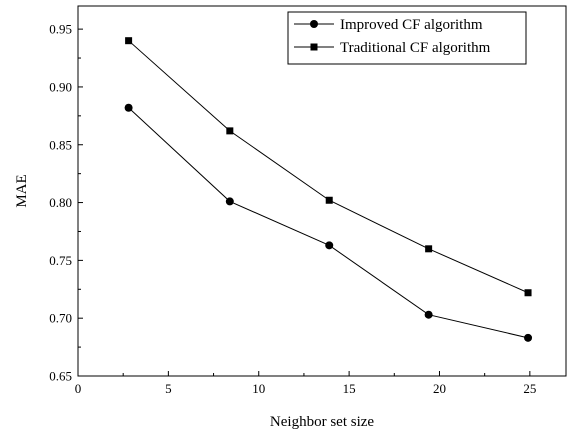 The height and width of the screenshot is (436, 572). I want to click on legend-box, so click(407, 38).